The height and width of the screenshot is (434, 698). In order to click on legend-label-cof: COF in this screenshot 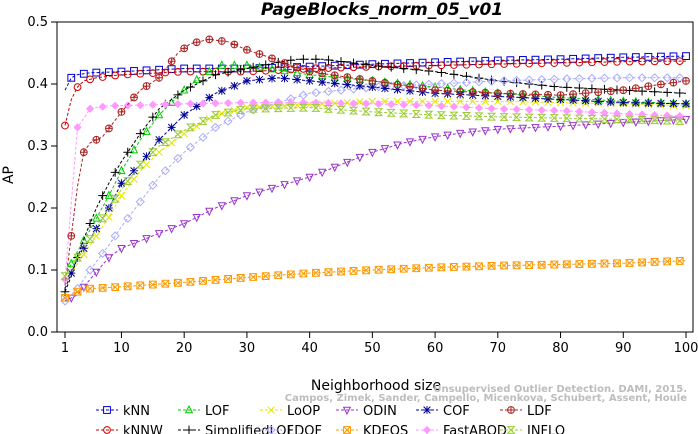, I will do `click(456, 411)`.